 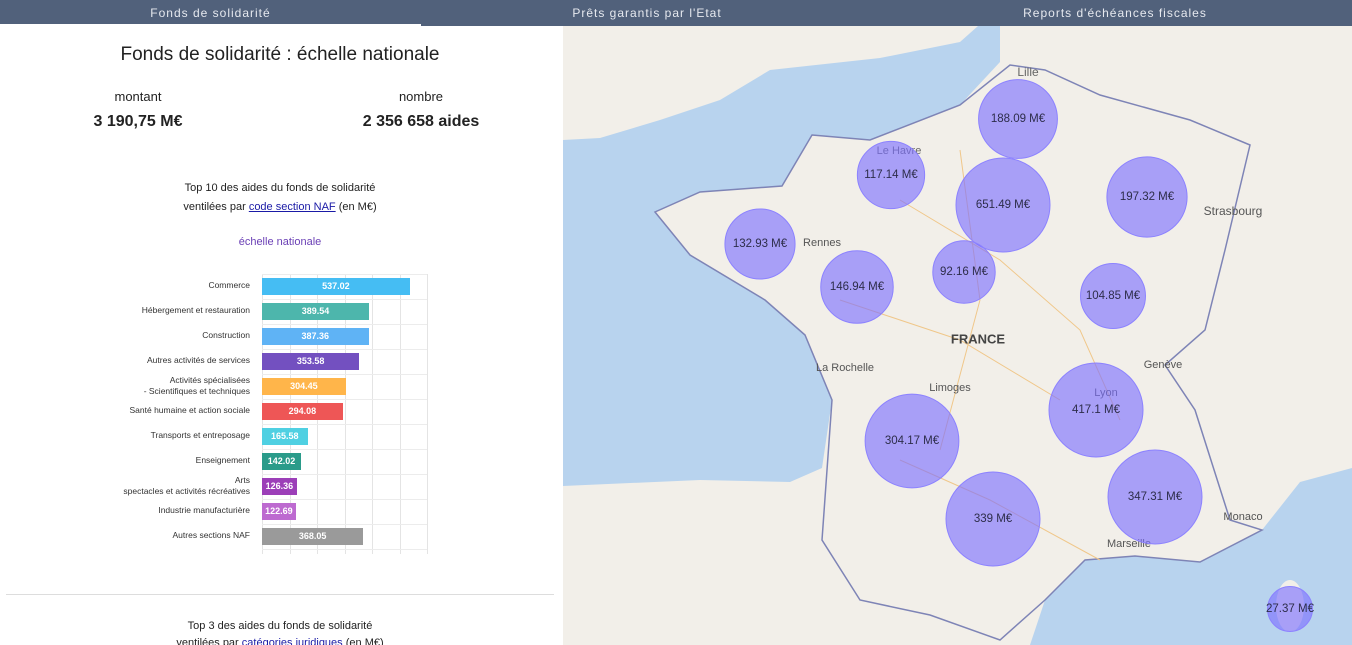 What do you see at coordinates (1115, 13) in the screenshot?
I see `tab: Reports d'échéances fiscales` at bounding box center [1115, 13].